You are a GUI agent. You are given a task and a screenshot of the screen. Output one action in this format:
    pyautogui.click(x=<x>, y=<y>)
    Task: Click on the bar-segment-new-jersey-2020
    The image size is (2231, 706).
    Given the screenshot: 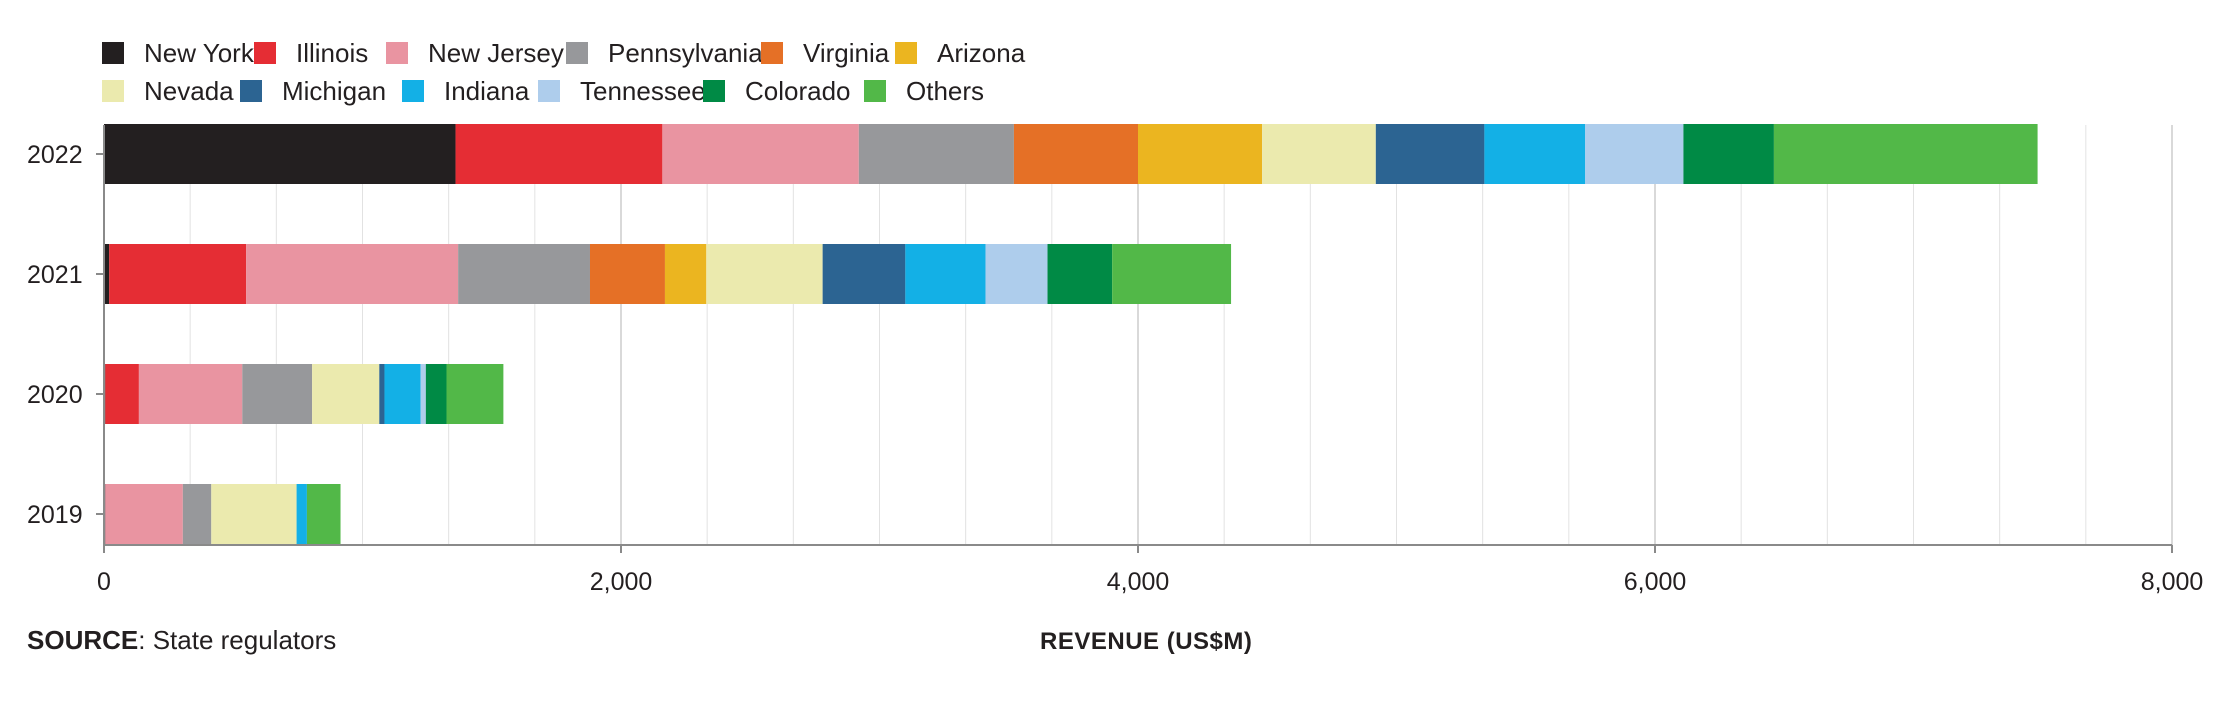 What is the action you would take?
    pyautogui.click(x=190, y=394)
    